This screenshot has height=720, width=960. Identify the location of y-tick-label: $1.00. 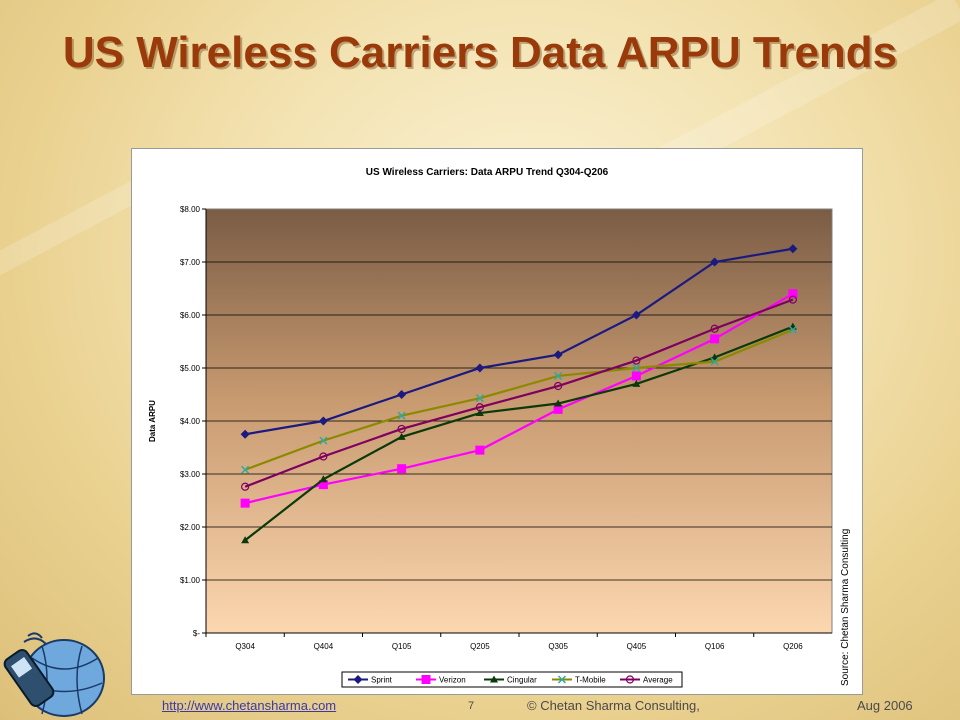
(190, 580).